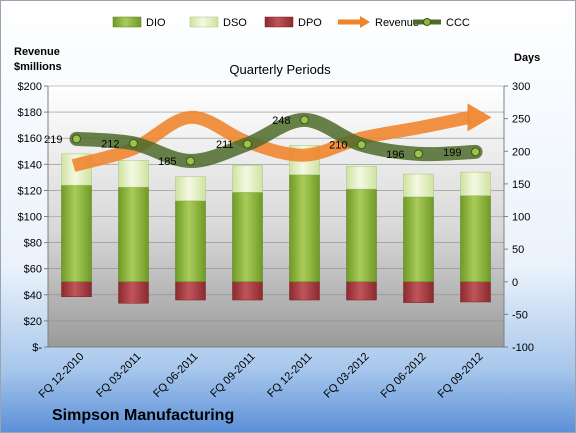 The image size is (576, 433). Describe the element at coordinates (33, 270) in the screenshot. I see `left-tick-label: $60` at that location.